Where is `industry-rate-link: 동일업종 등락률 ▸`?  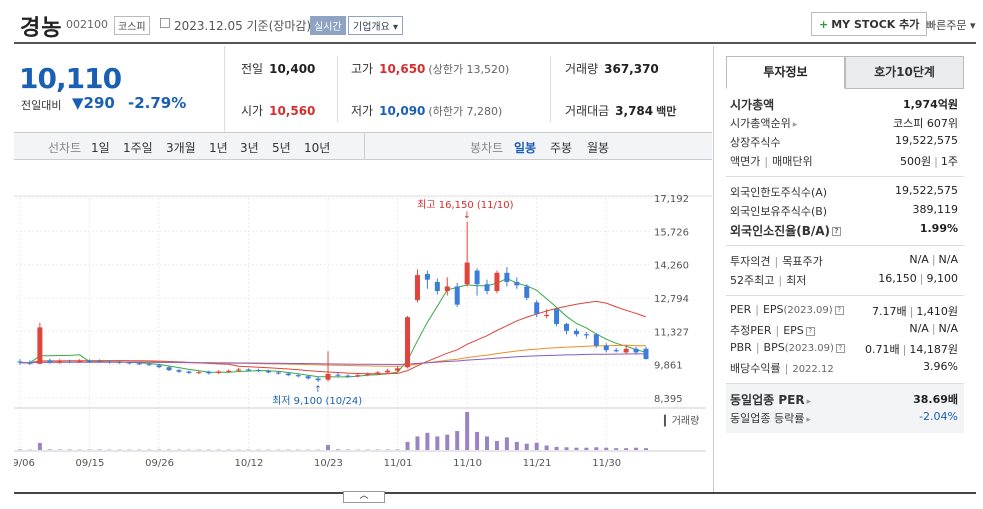 industry-rate-link: 동일업종 등락률 ▸ is located at coordinates (770, 418).